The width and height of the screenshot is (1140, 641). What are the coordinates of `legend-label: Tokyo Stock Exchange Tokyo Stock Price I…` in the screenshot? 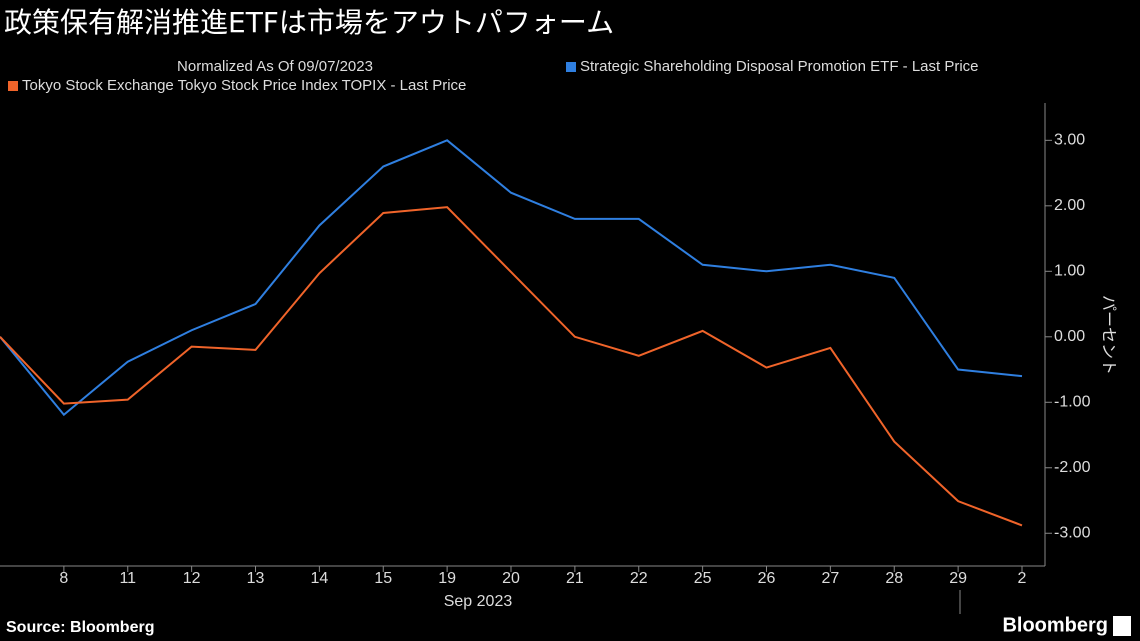 It's located at (244, 85).